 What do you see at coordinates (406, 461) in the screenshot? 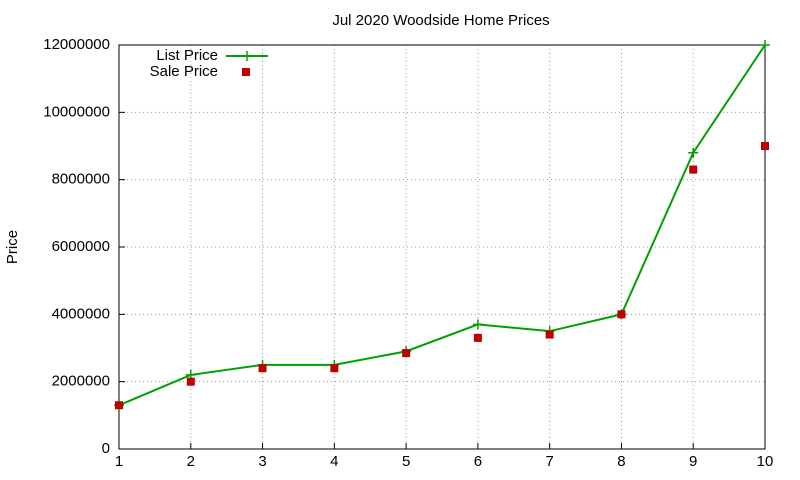
I see `x-tick-label: 5` at bounding box center [406, 461].